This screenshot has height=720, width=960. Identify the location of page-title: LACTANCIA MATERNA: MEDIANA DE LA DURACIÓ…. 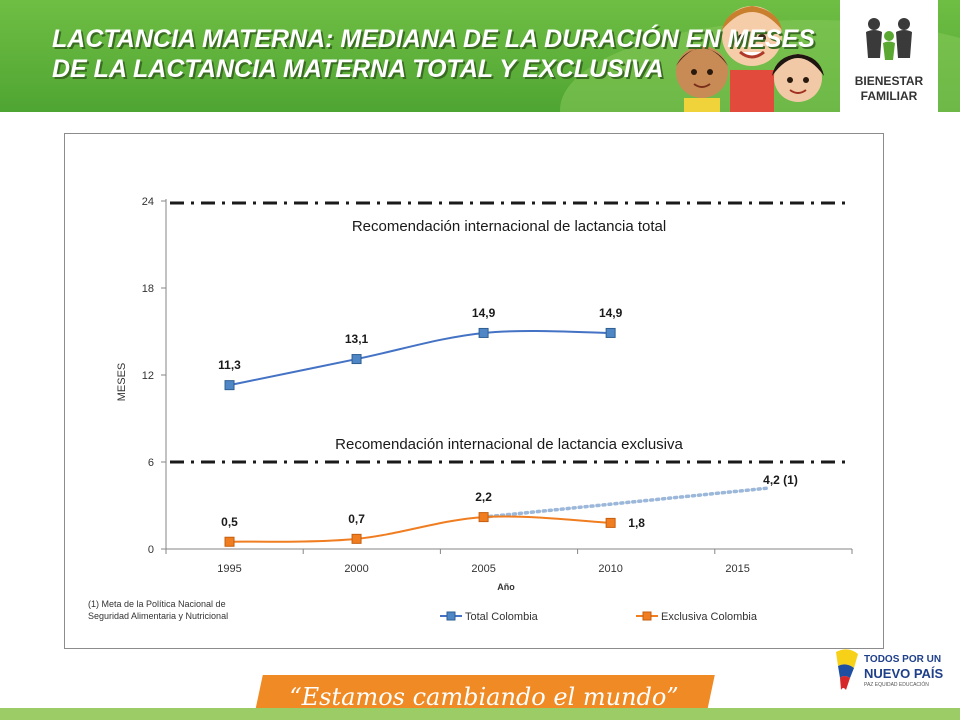
(433, 54).